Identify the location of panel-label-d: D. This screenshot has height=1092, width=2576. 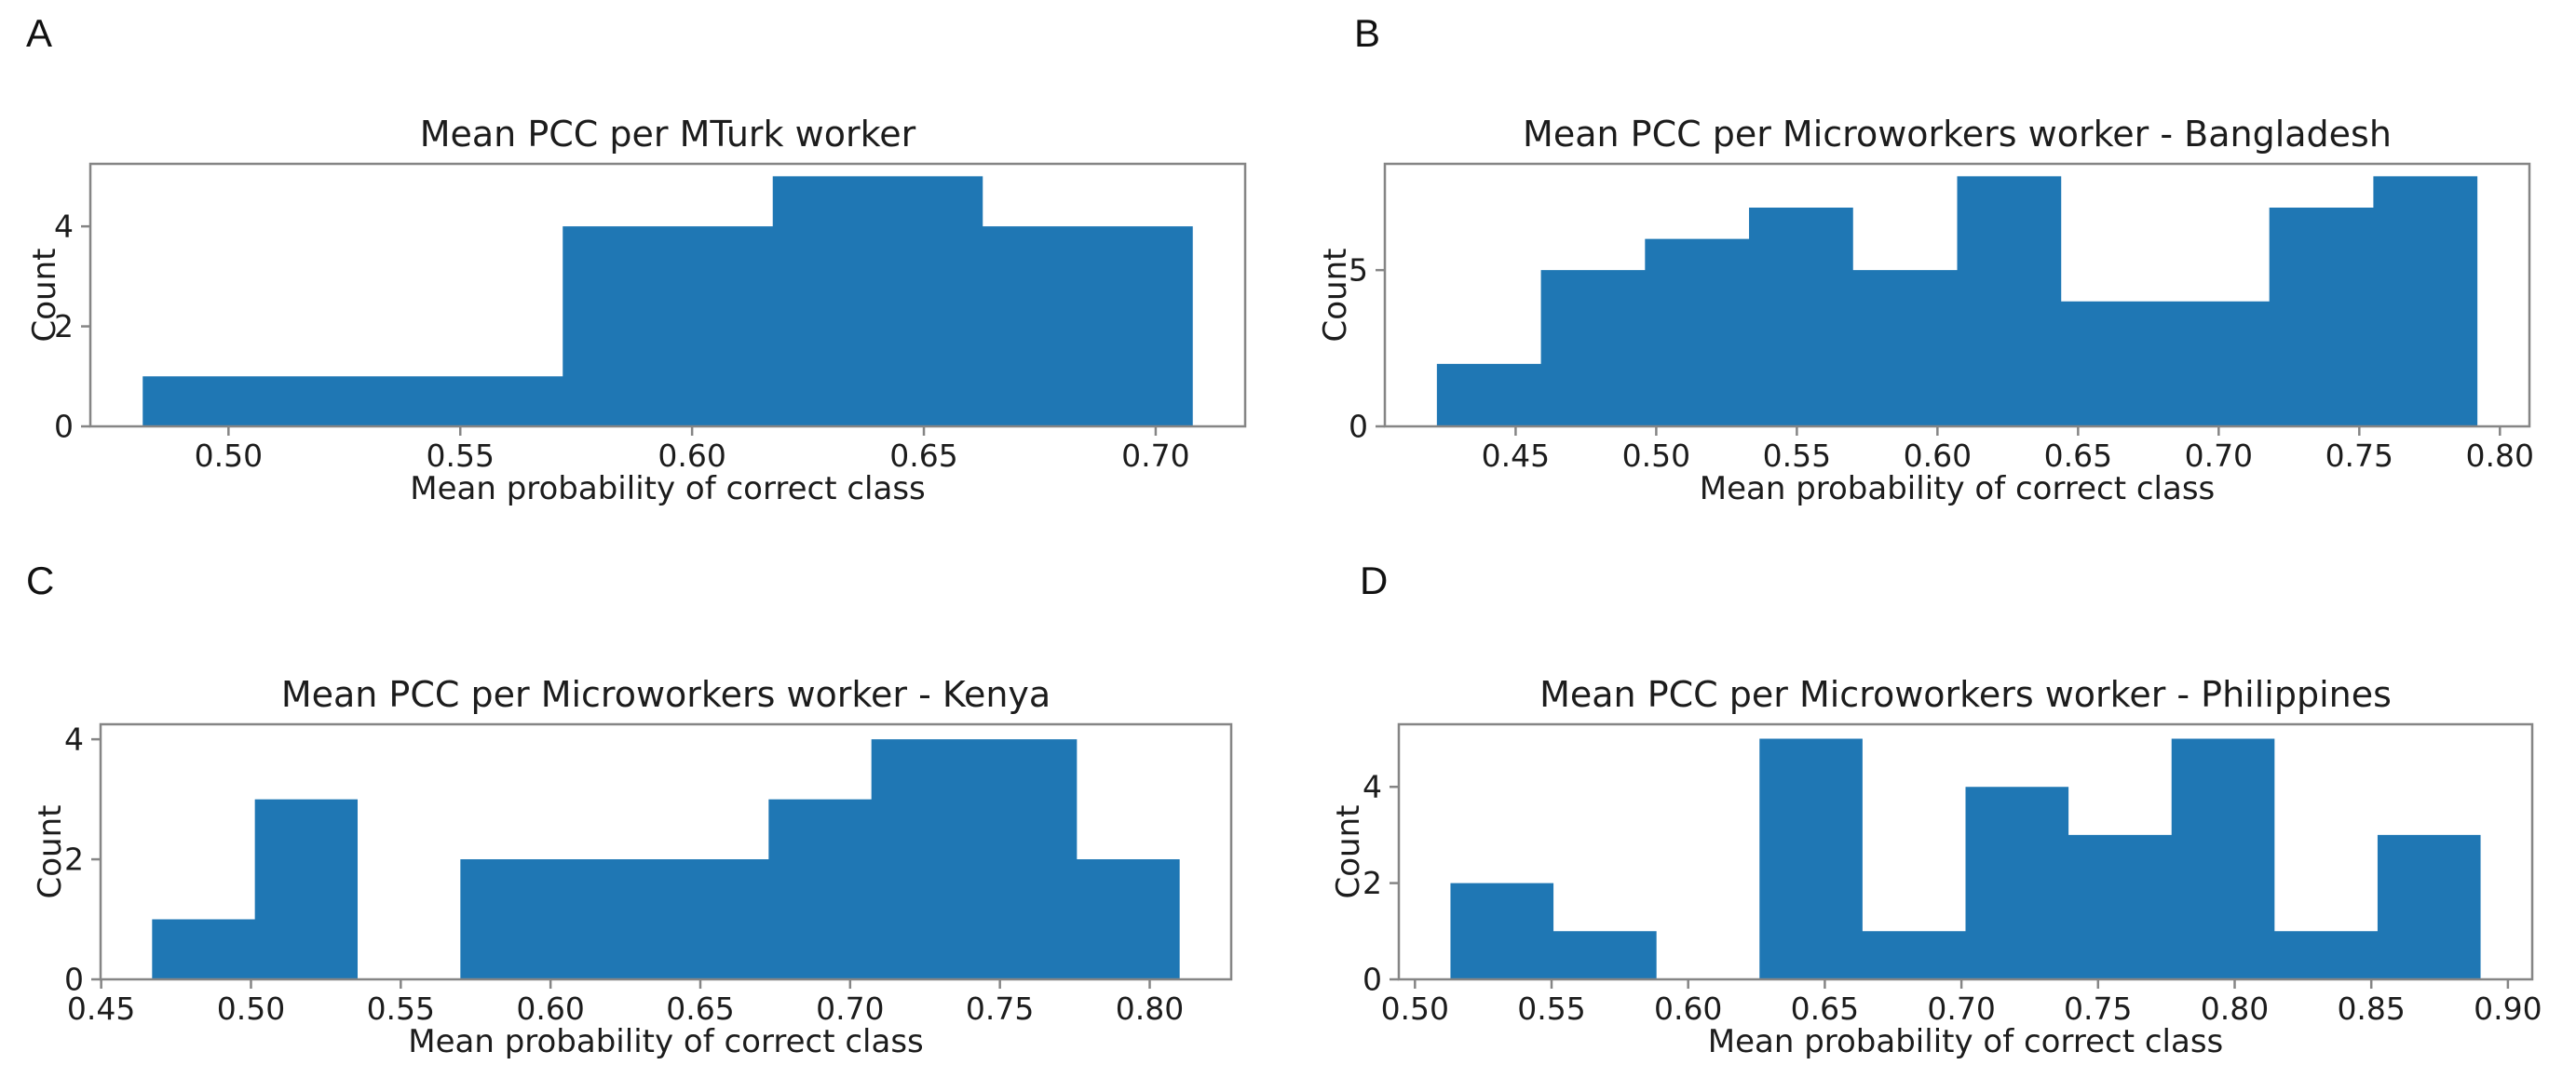
(1374, 580).